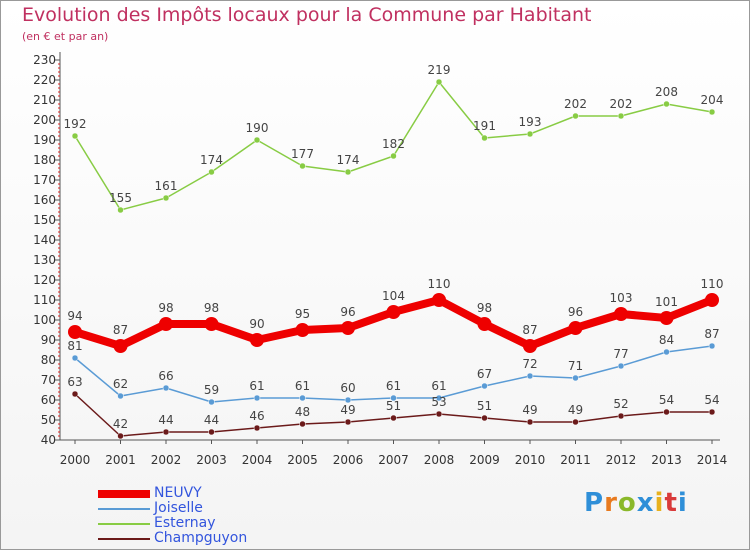 The width and height of the screenshot is (750, 550). Describe the element at coordinates (44, 100) in the screenshot. I see `y-tick-label: 210` at that location.